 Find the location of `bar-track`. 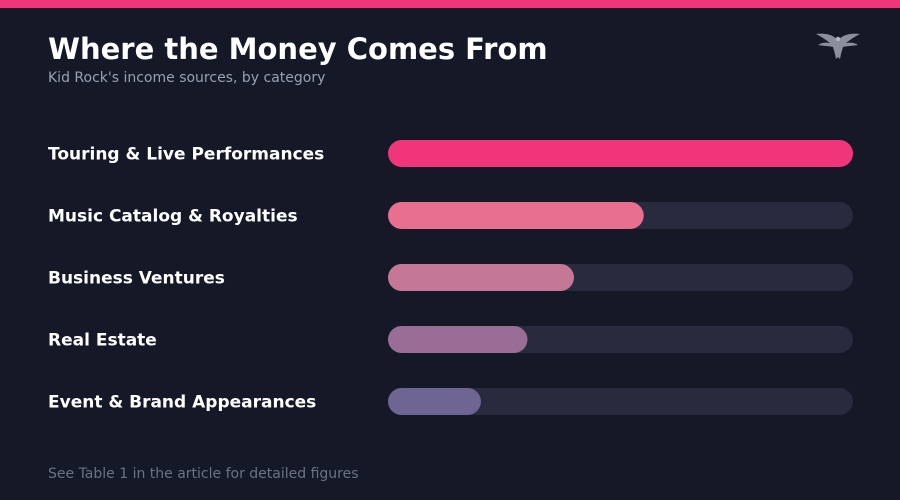

bar-track is located at coordinates (620, 401).